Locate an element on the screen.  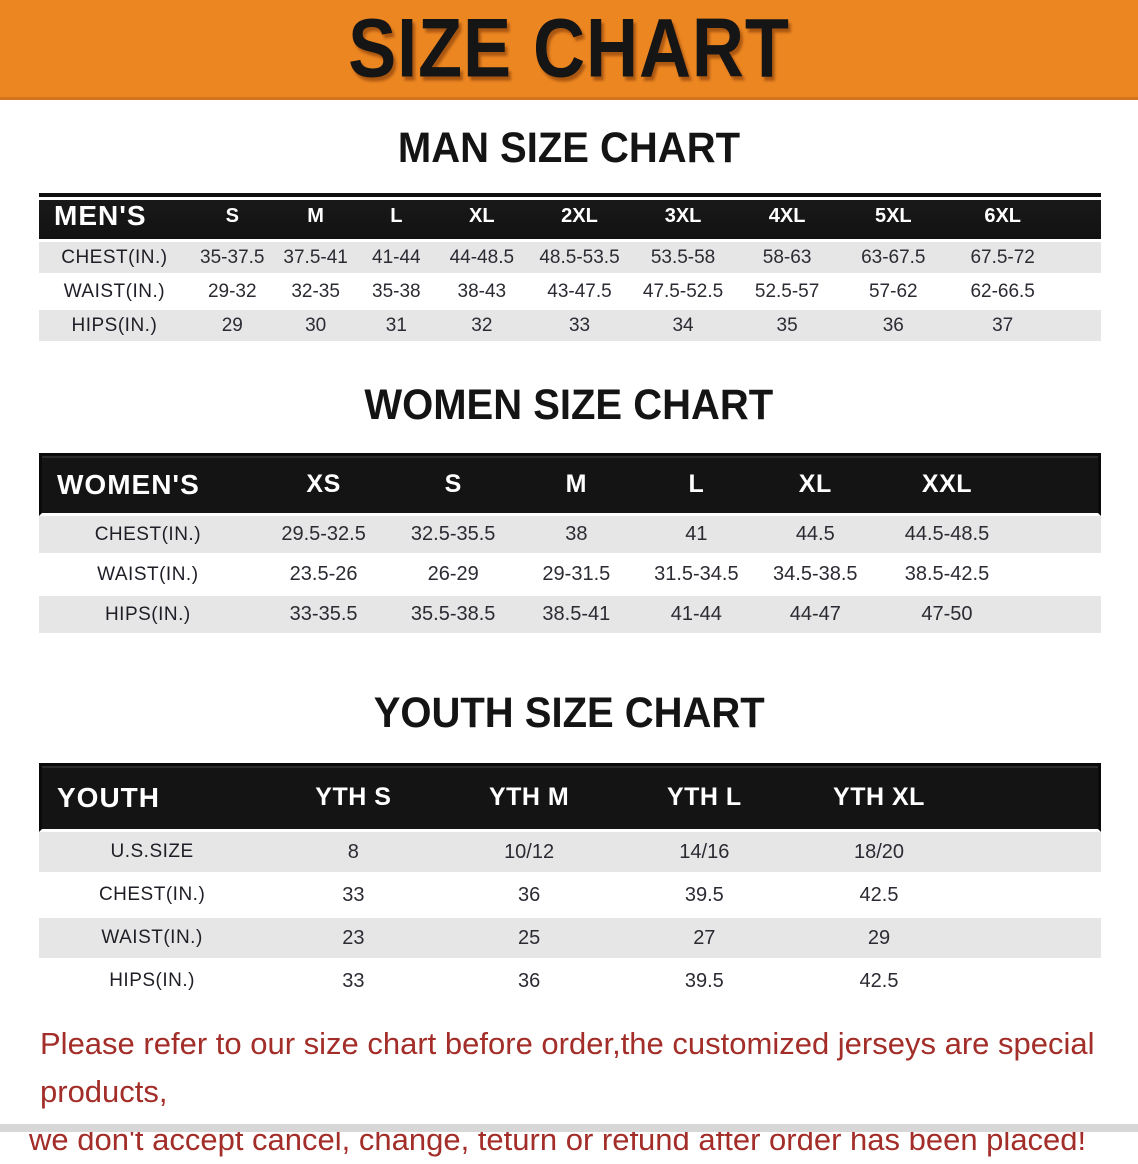
size-cell: 44.5 is located at coordinates (815, 536).